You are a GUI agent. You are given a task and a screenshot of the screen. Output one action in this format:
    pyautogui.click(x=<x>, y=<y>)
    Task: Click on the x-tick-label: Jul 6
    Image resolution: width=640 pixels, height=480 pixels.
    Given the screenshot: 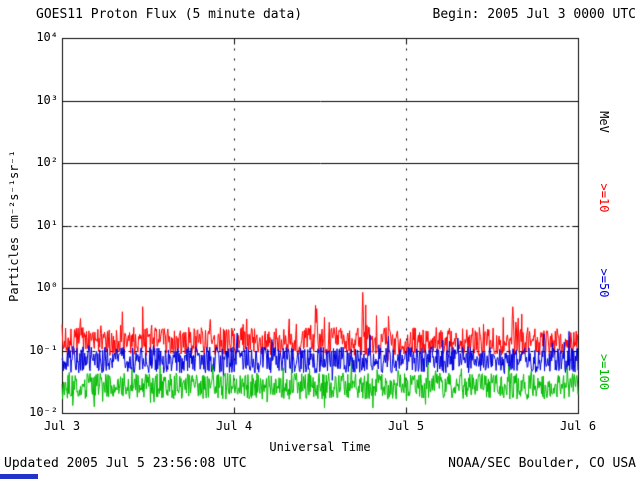 What is the action you would take?
    pyautogui.click(x=578, y=426)
    